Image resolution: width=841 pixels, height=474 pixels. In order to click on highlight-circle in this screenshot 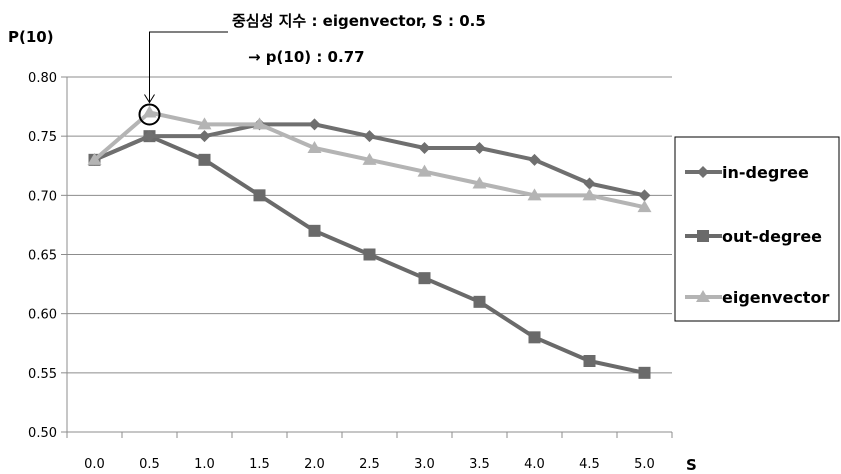, I will do `click(149, 114)`.